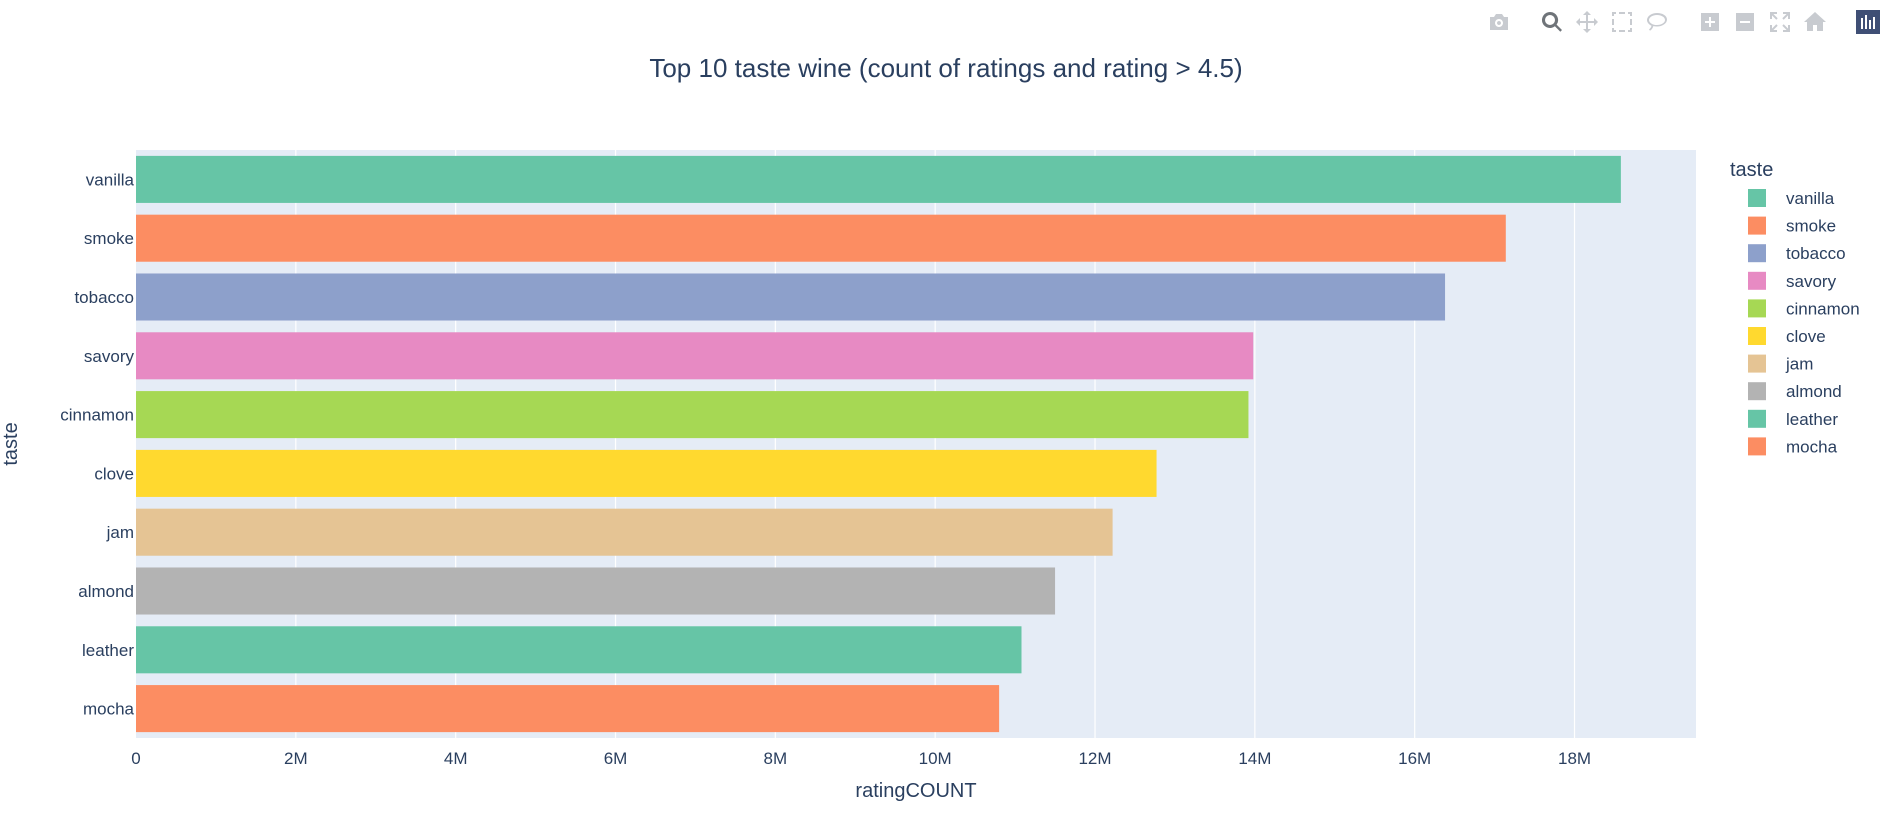  Describe the element at coordinates (109, 709) in the screenshot. I see `y-tick-label: mocha` at that location.